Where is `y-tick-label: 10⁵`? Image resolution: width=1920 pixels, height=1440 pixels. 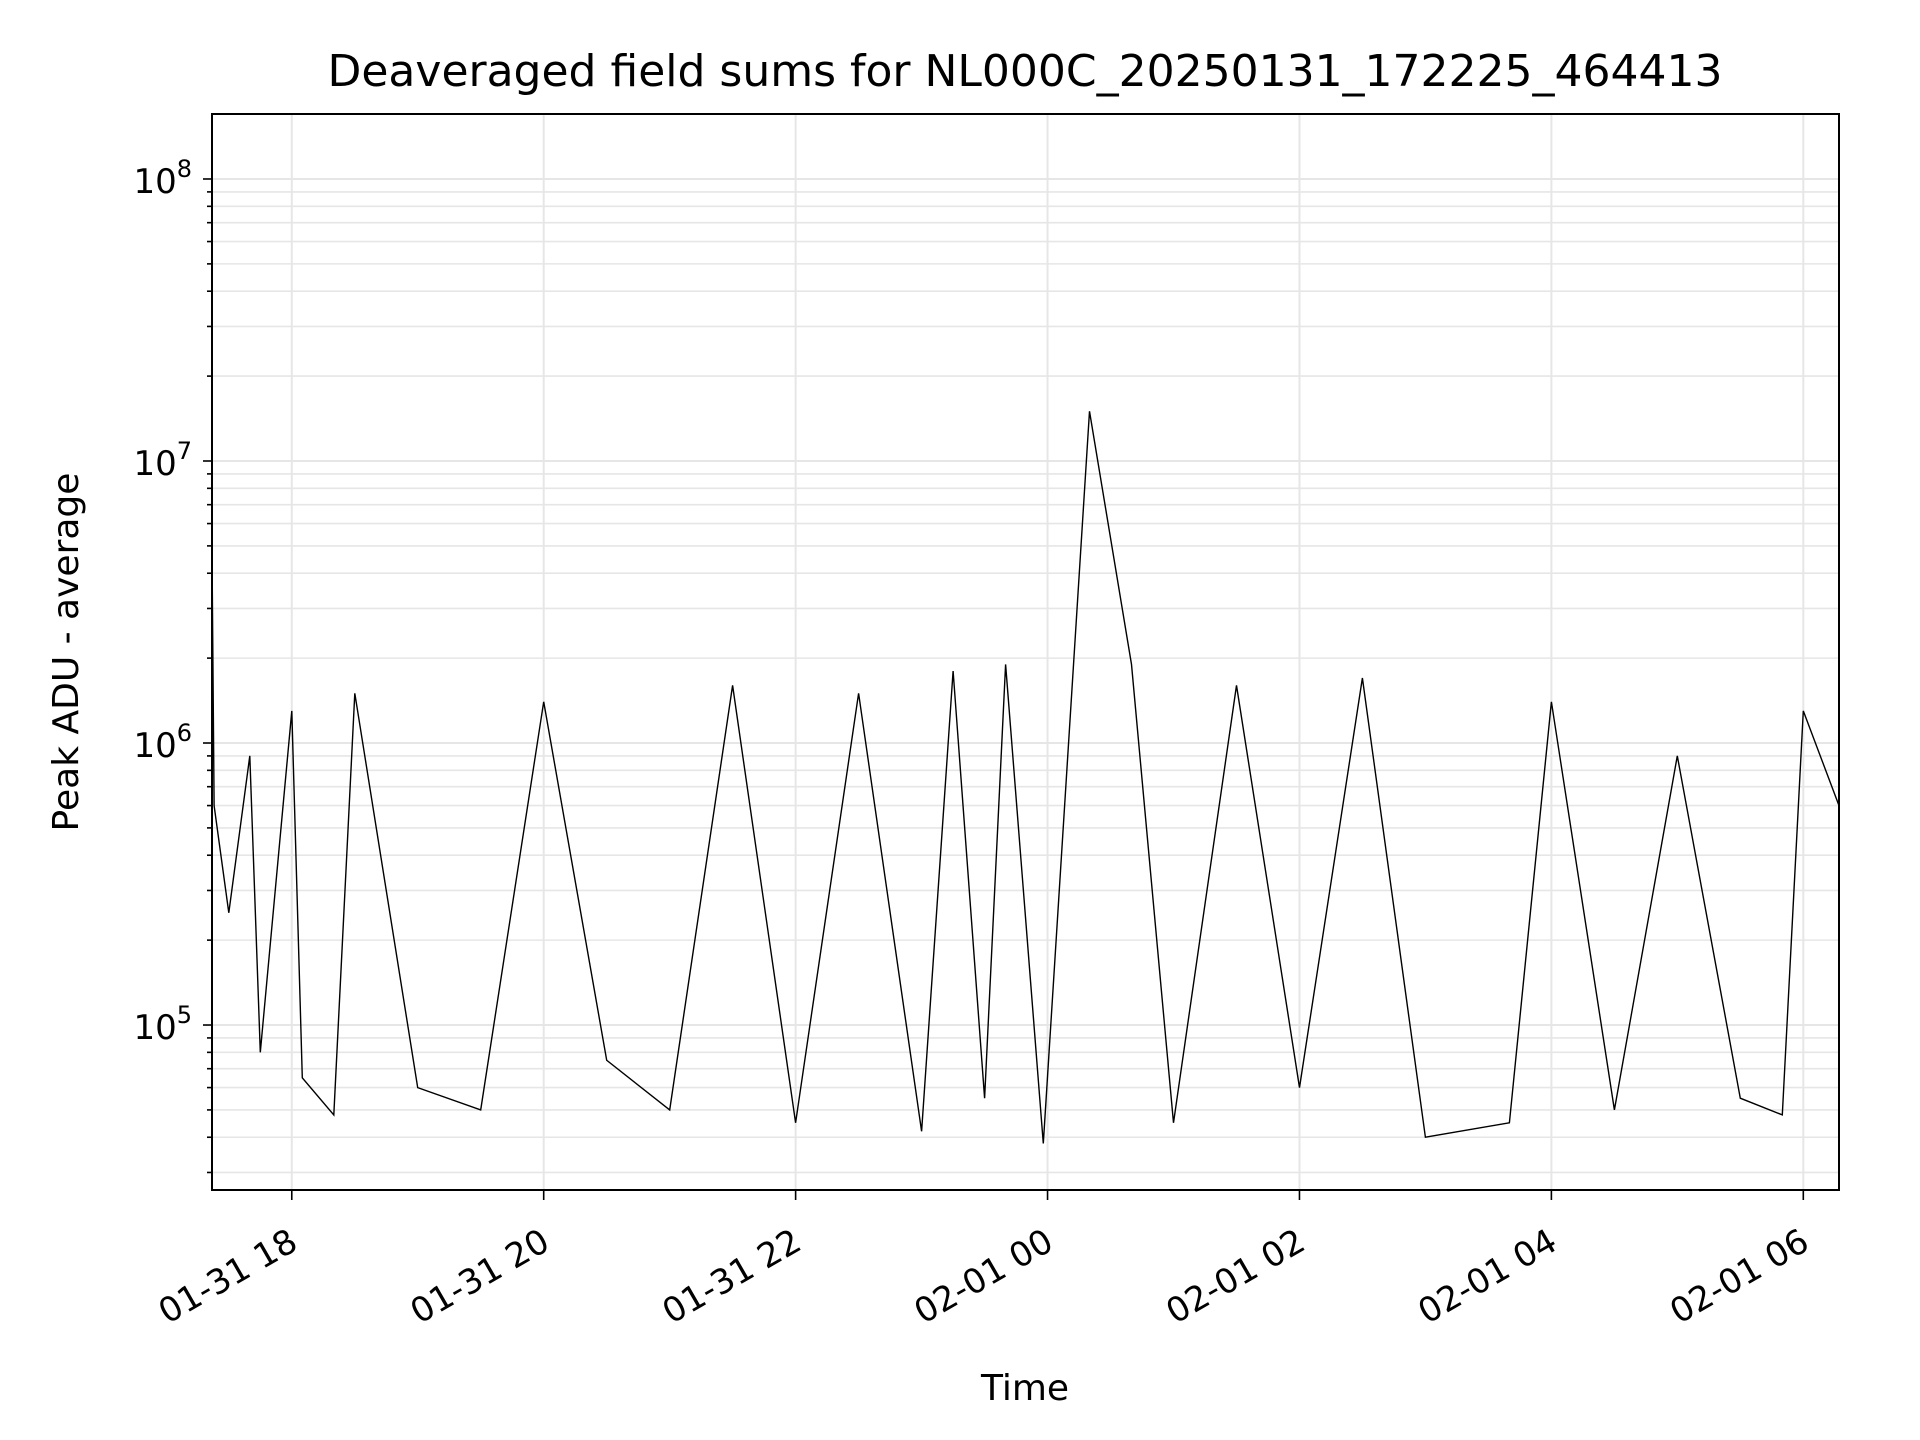
y-tick-label: 10⁵ is located at coordinates (162, 1024).